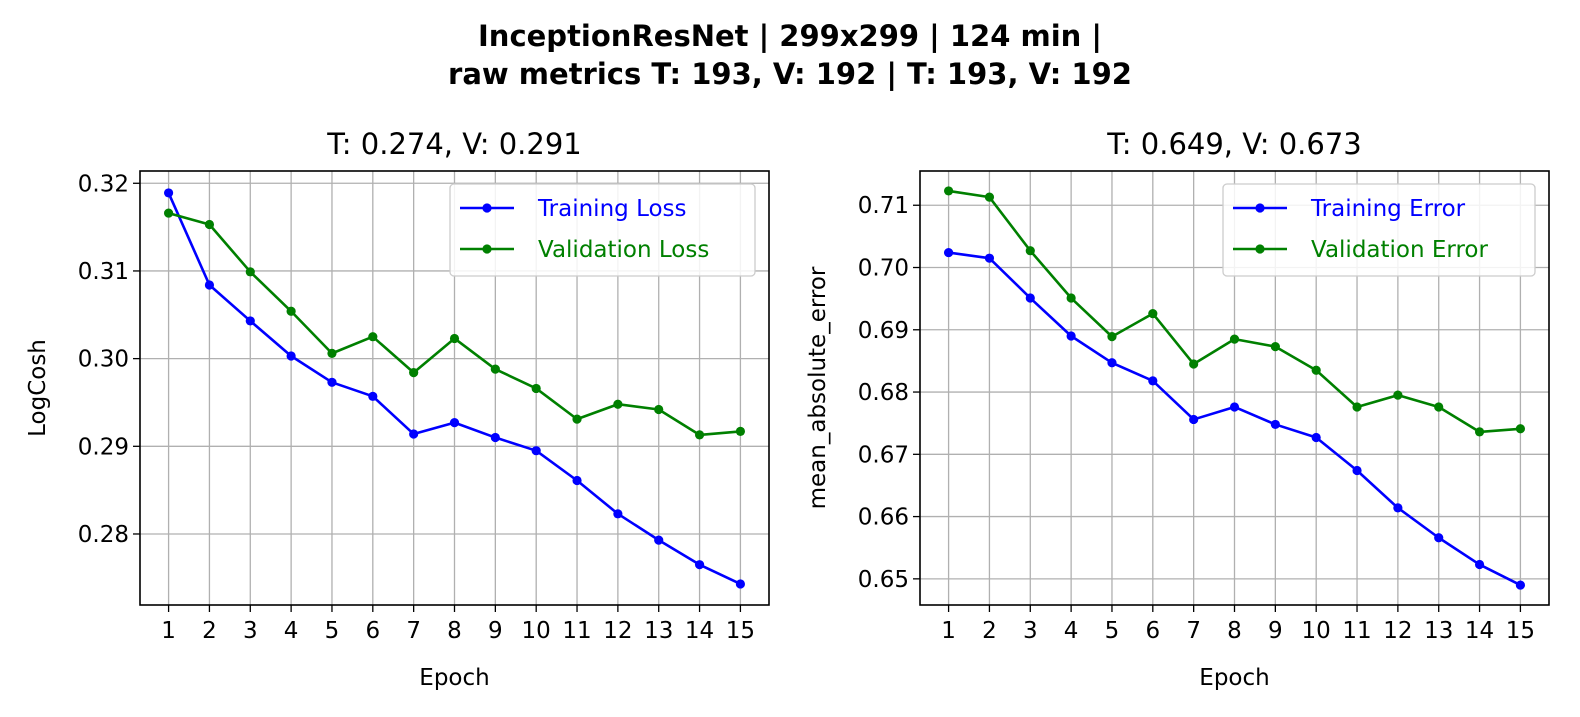 The height and width of the screenshot is (717, 1580). I want to click on y-axis-label: mean_absolute_error, so click(818, 387).